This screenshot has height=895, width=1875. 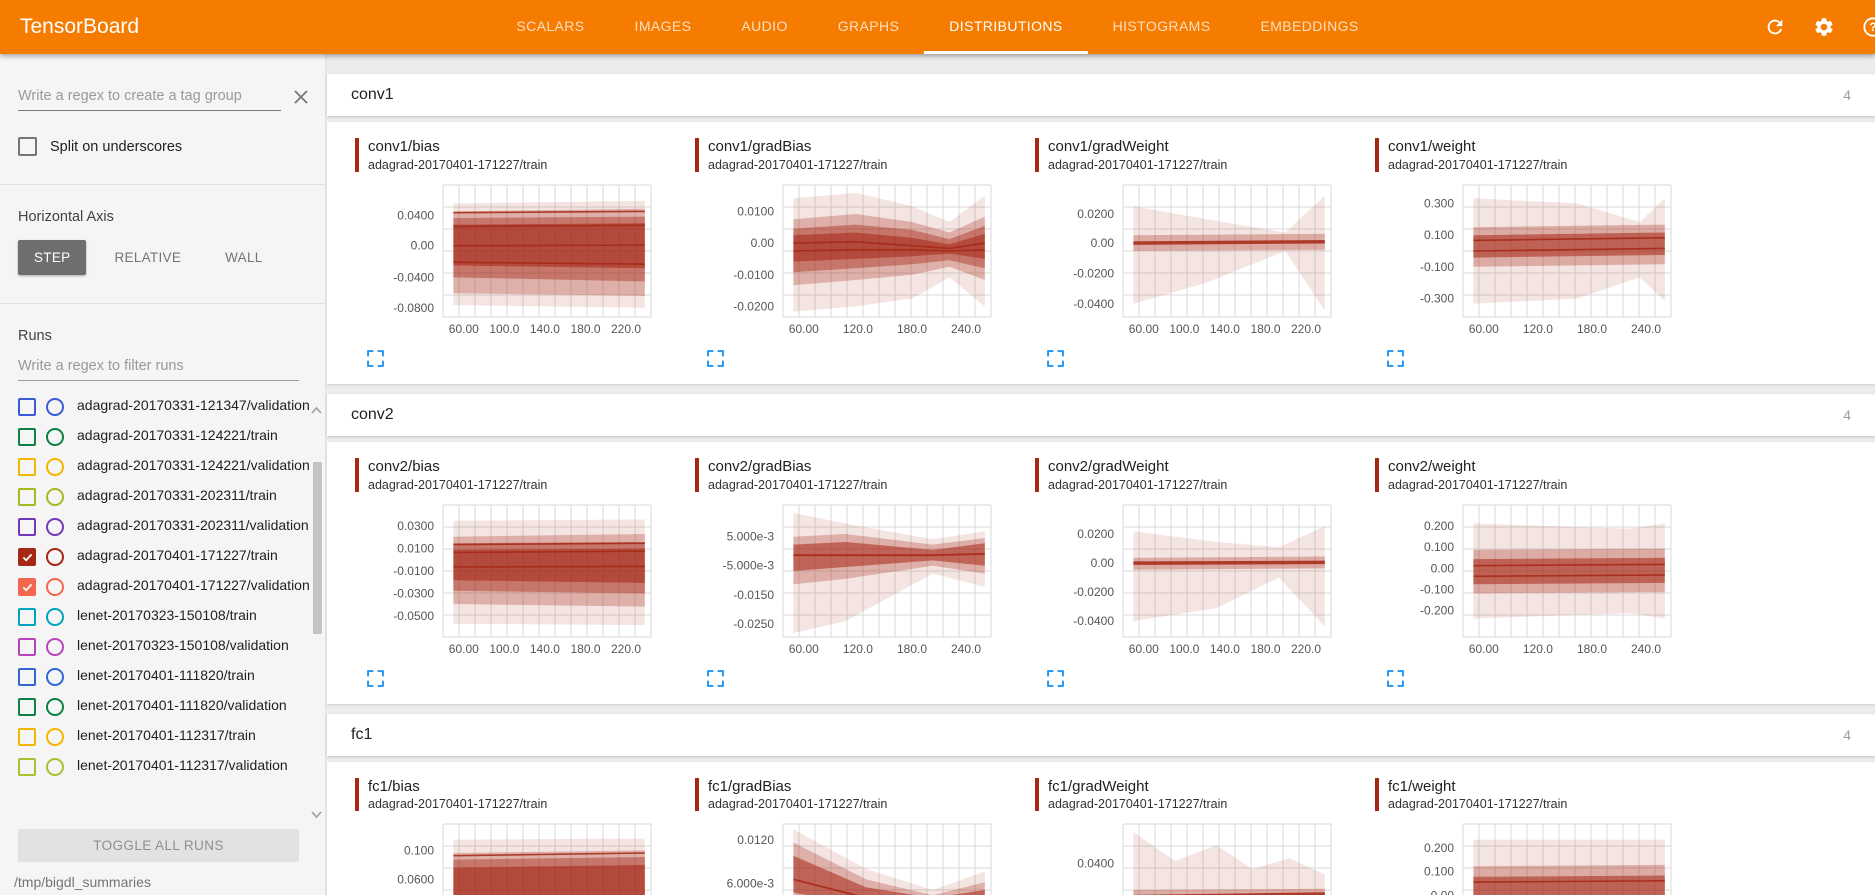 I want to click on tab-histograms: HISTOGRAMS, so click(x=1161, y=25).